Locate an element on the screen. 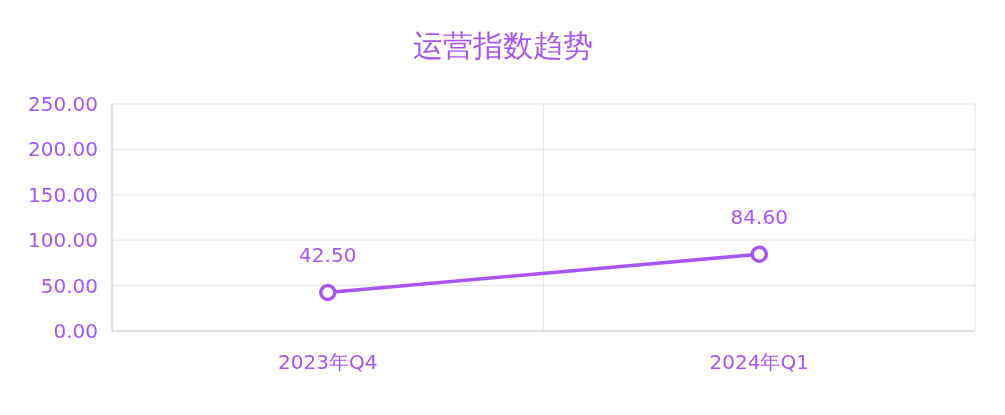 This screenshot has height=415, width=1005. y-tick: 100.00 is located at coordinates (63, 240).